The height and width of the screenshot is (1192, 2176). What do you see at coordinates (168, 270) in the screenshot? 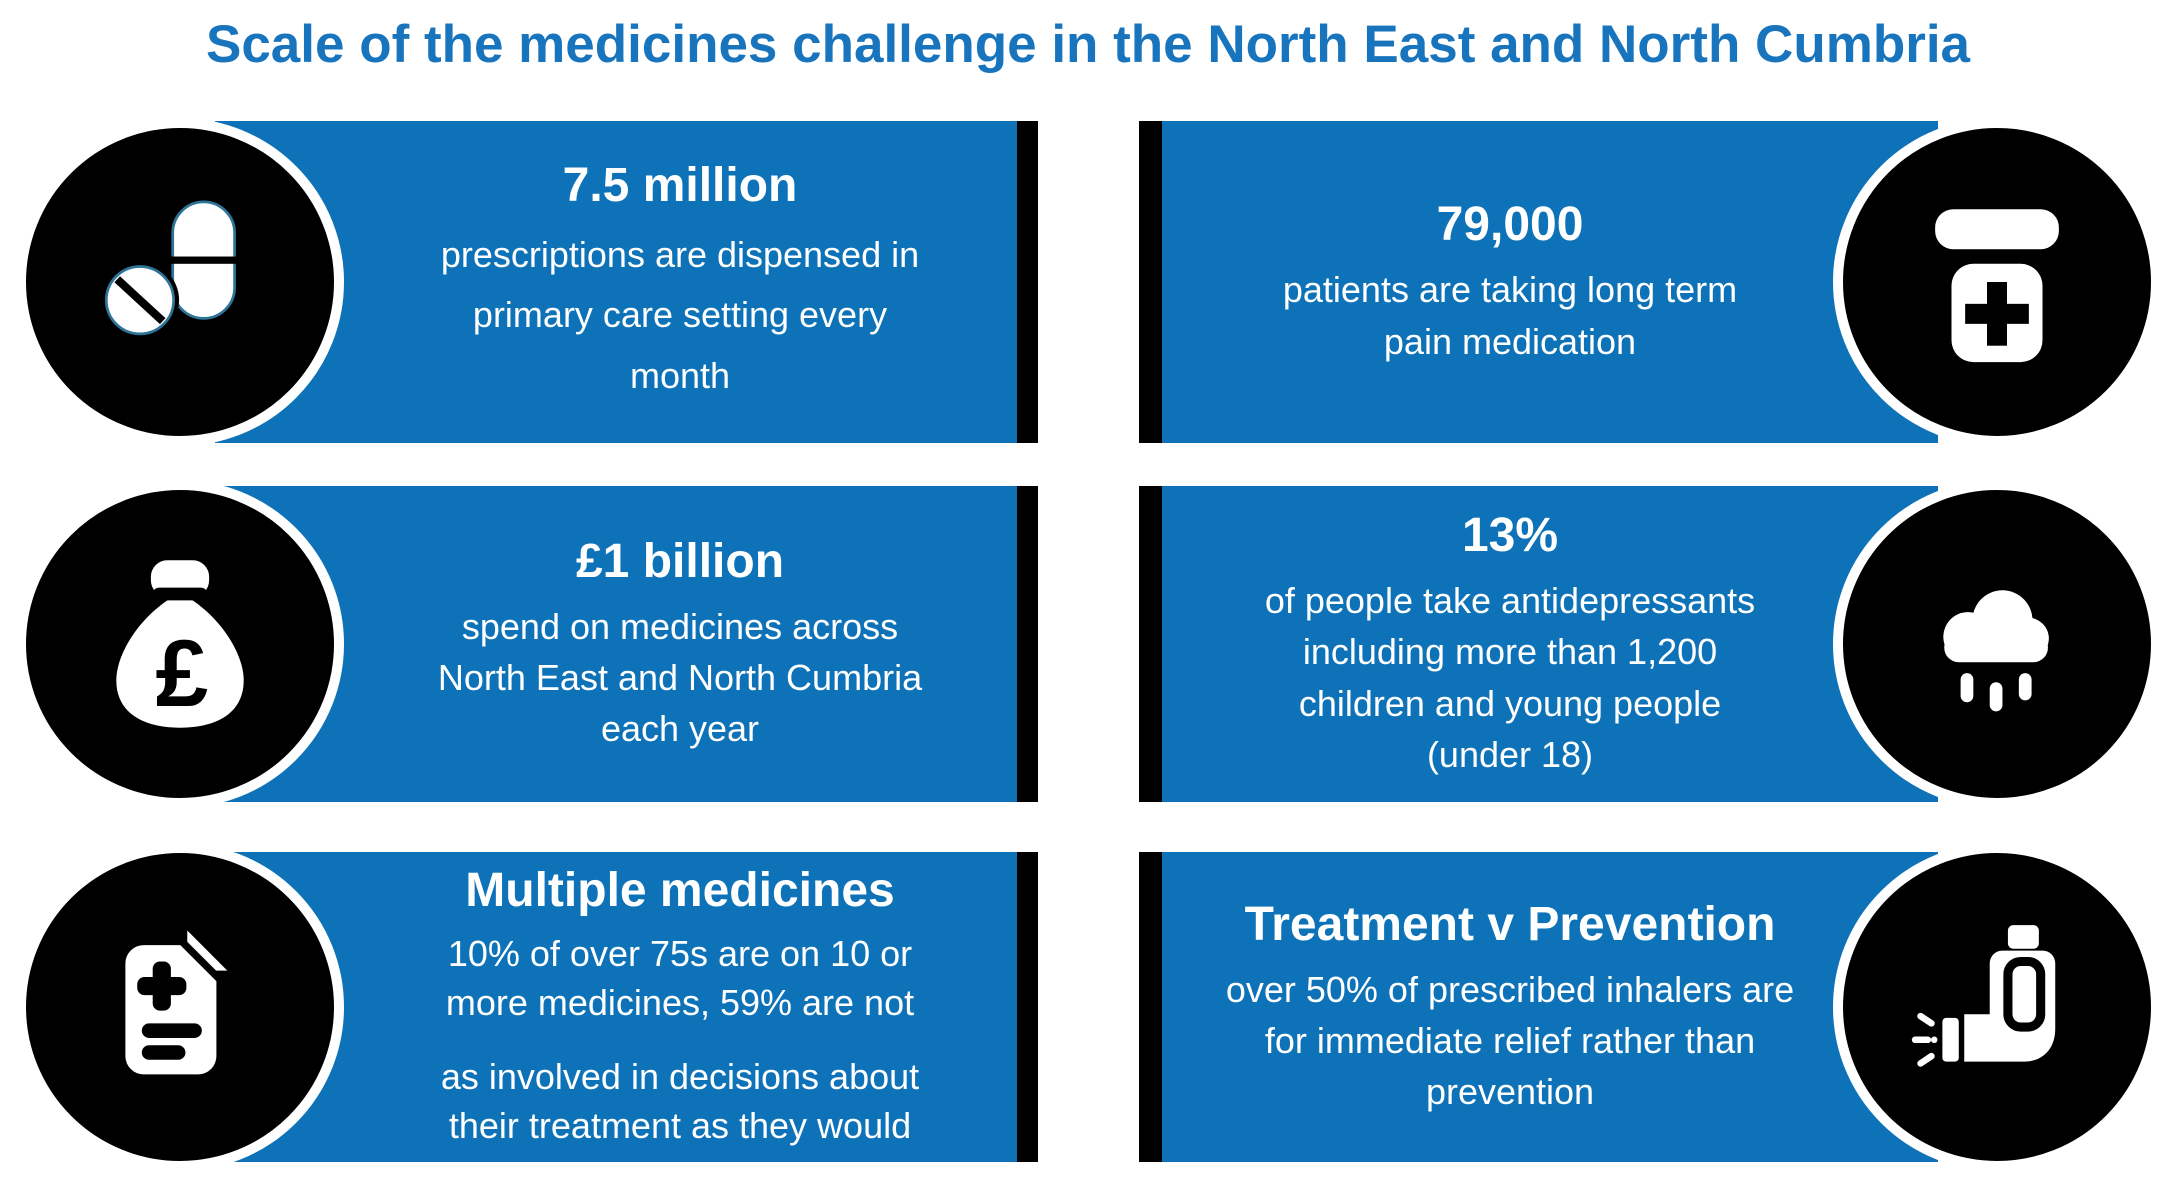
I see `pills-icon` at bounding box center [168, 270].